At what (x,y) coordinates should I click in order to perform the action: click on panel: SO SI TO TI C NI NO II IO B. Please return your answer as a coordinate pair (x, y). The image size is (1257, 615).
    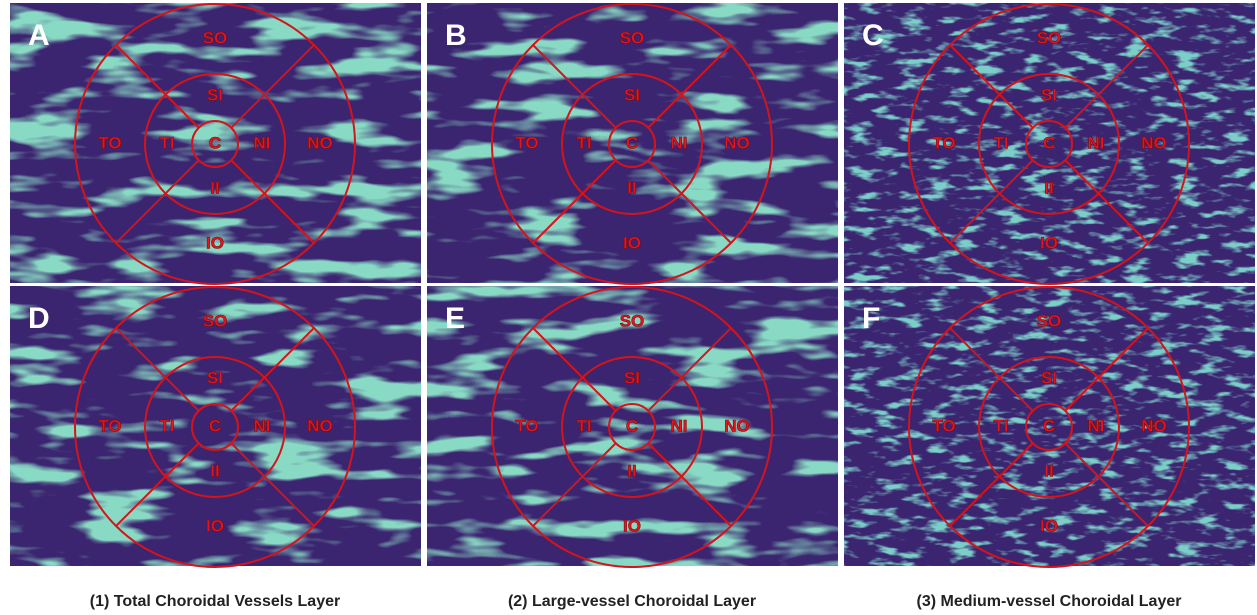
    Looking at the image, I should click on (632, 144).